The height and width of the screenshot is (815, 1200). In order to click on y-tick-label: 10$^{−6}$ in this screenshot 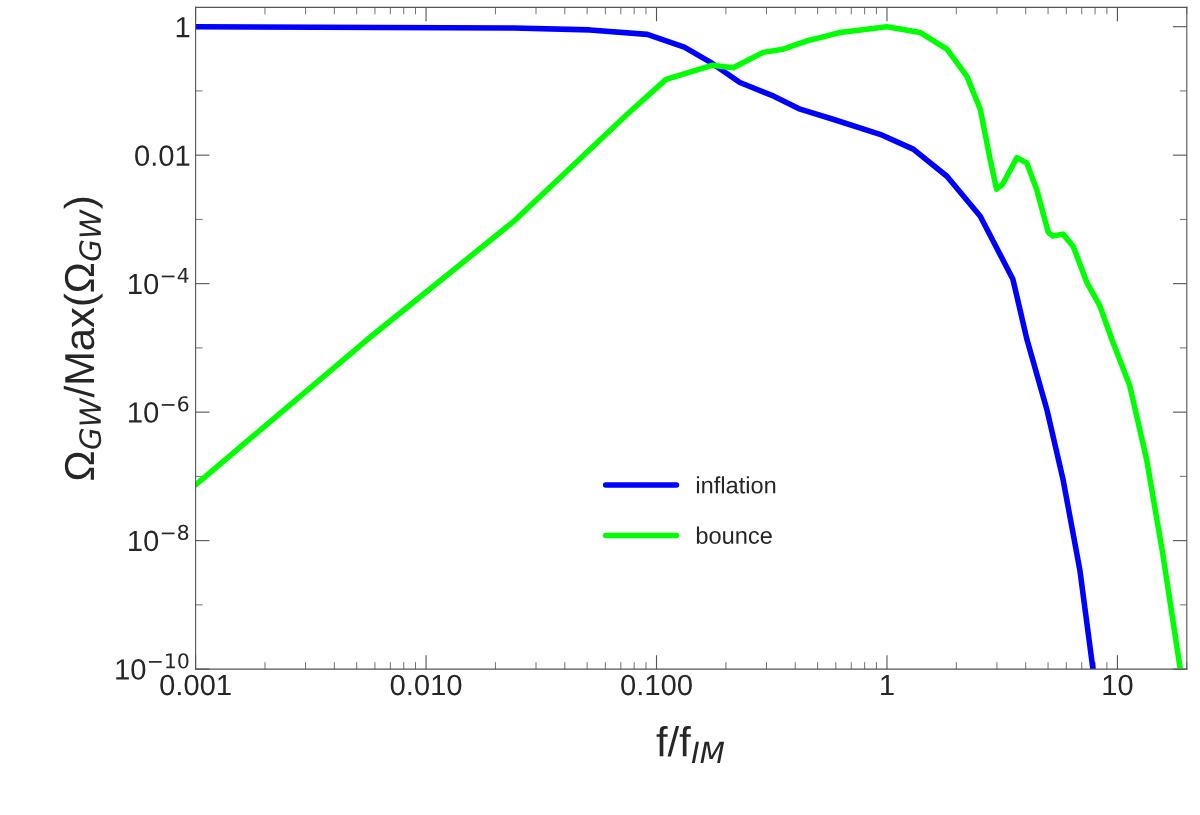, I will do `click(159, 409)`.